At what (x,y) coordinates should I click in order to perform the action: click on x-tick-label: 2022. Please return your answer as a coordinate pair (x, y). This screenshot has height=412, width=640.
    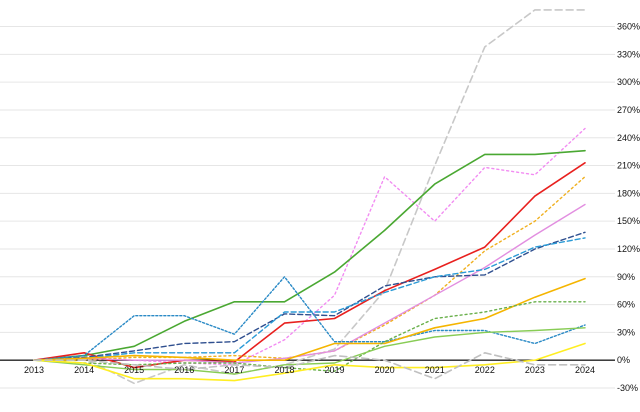
    Looking at the image, I should click on (485, 370).